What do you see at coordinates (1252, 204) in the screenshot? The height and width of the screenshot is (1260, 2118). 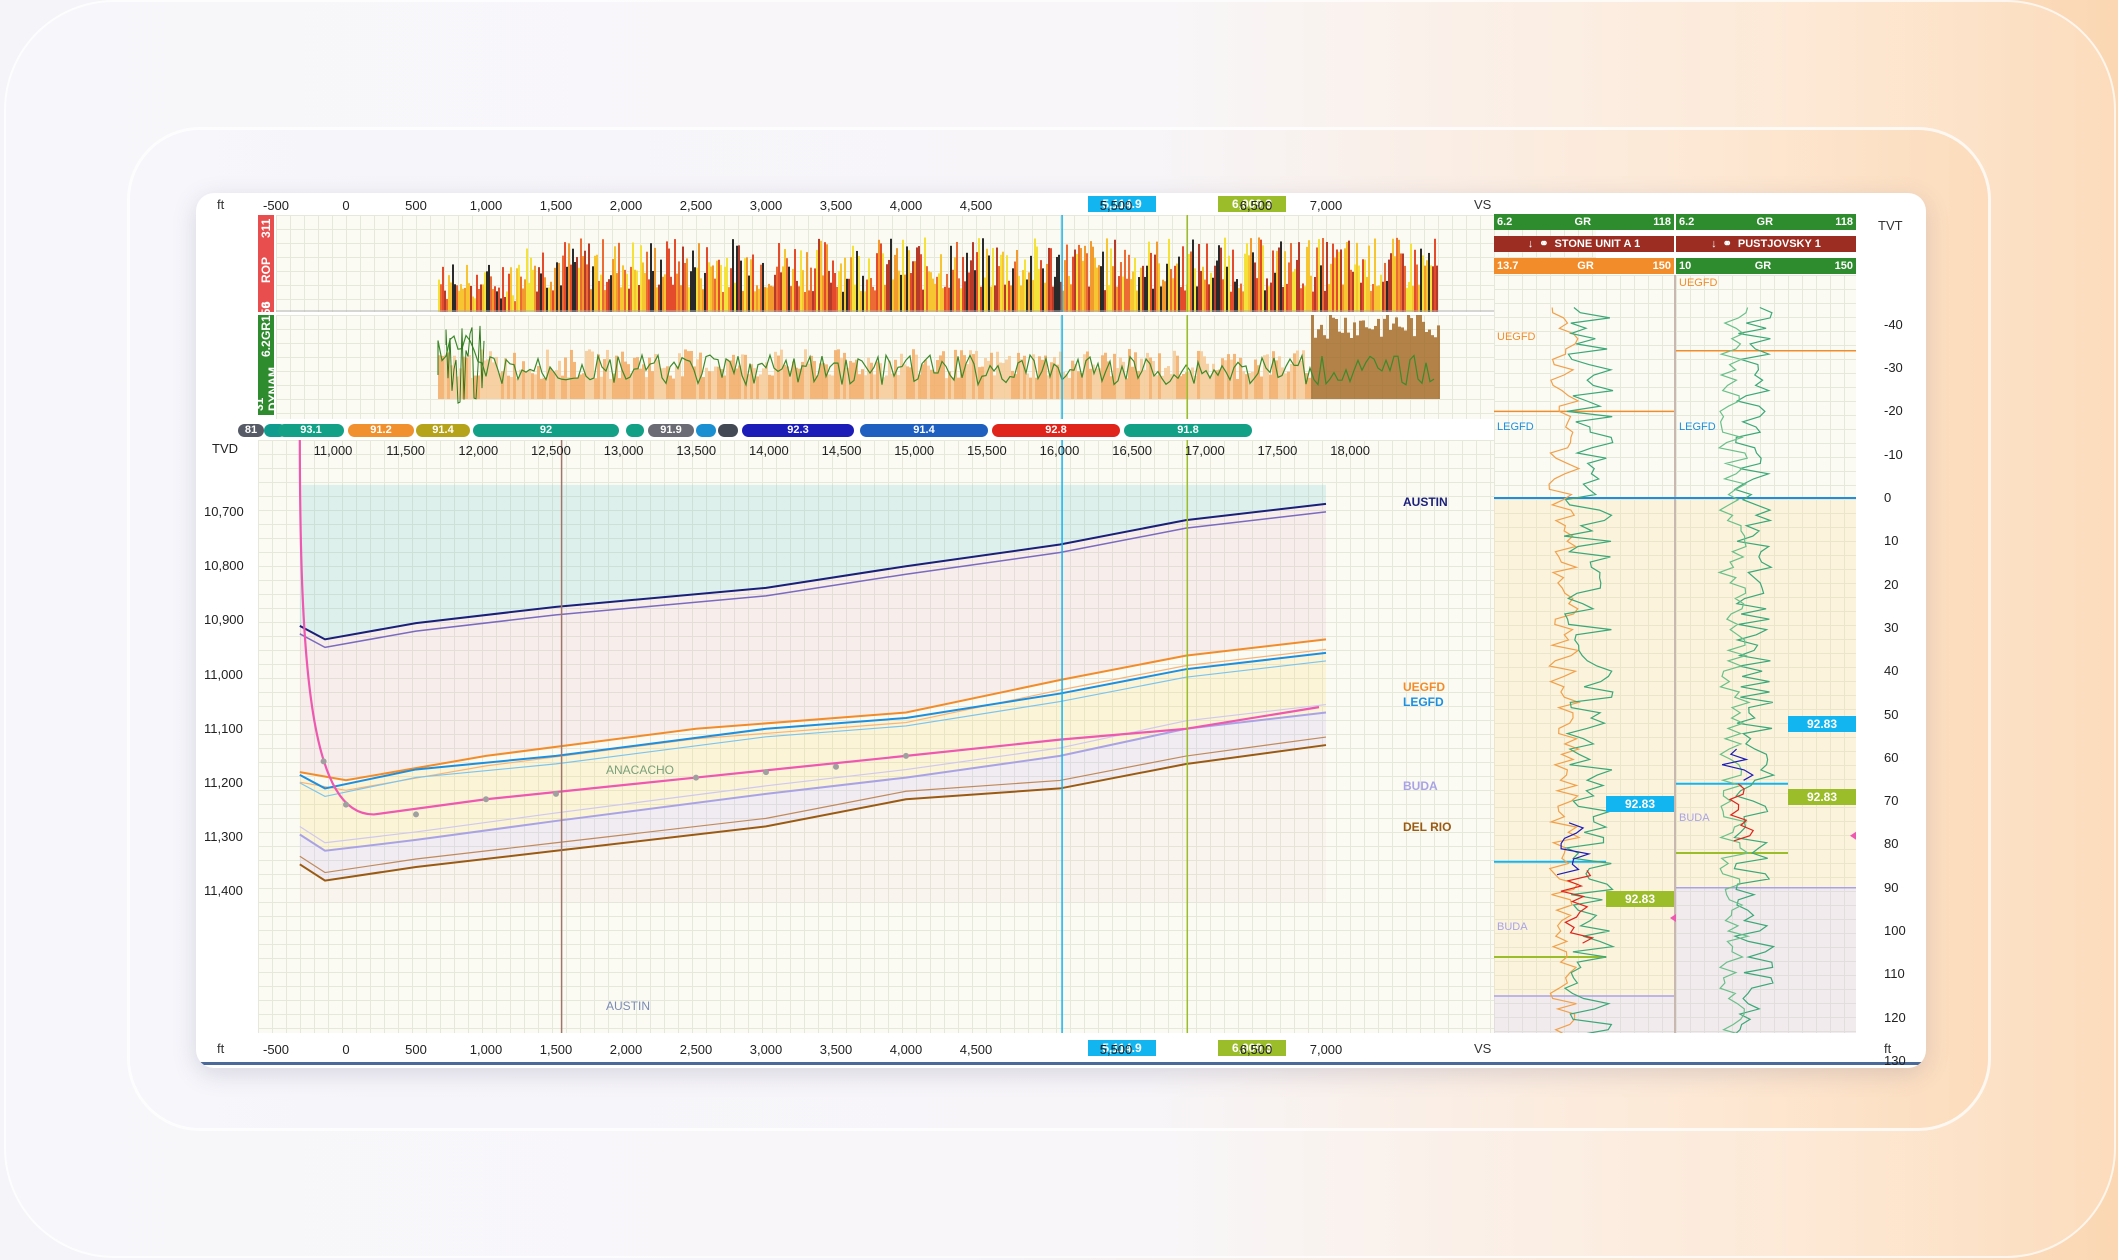 I see `vs-marker-green-top: 6,009.3` at bounding box center [1252, 204].